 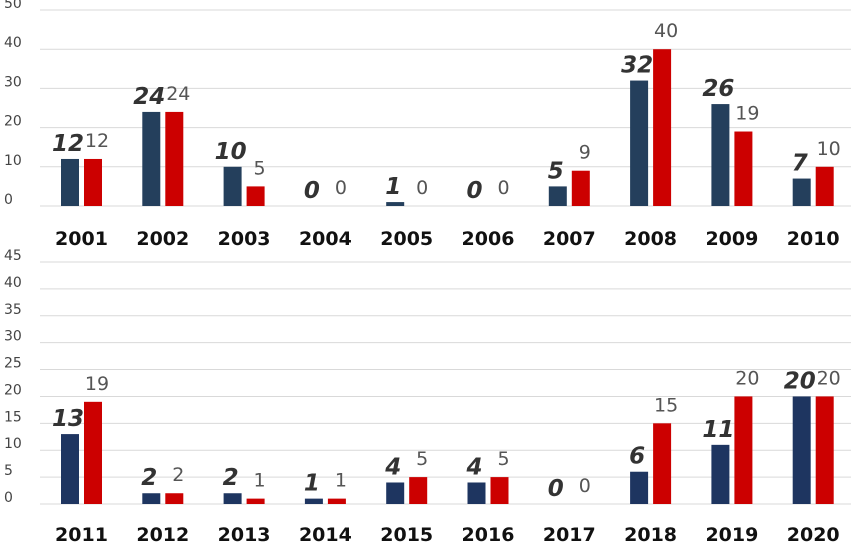 I want to click on data-label-series-a: 13, so click(x=68, y=419).